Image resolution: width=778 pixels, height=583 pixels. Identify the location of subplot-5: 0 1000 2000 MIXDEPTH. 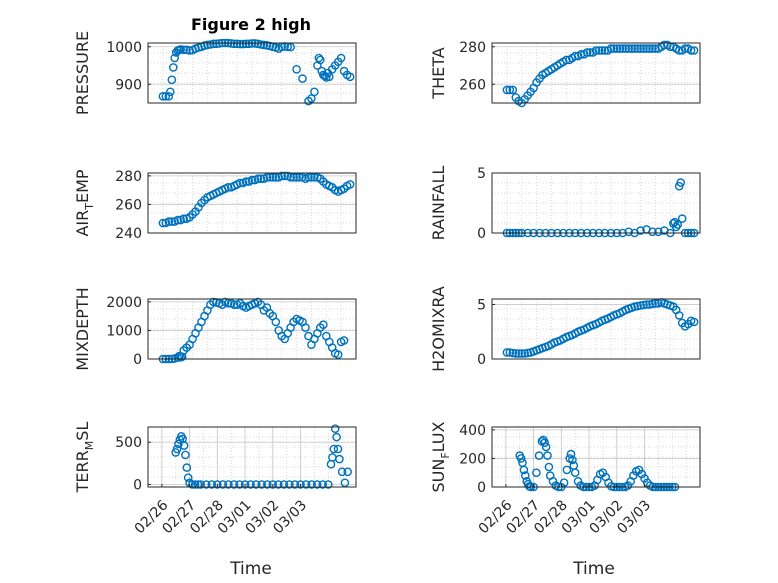
(215, 329).